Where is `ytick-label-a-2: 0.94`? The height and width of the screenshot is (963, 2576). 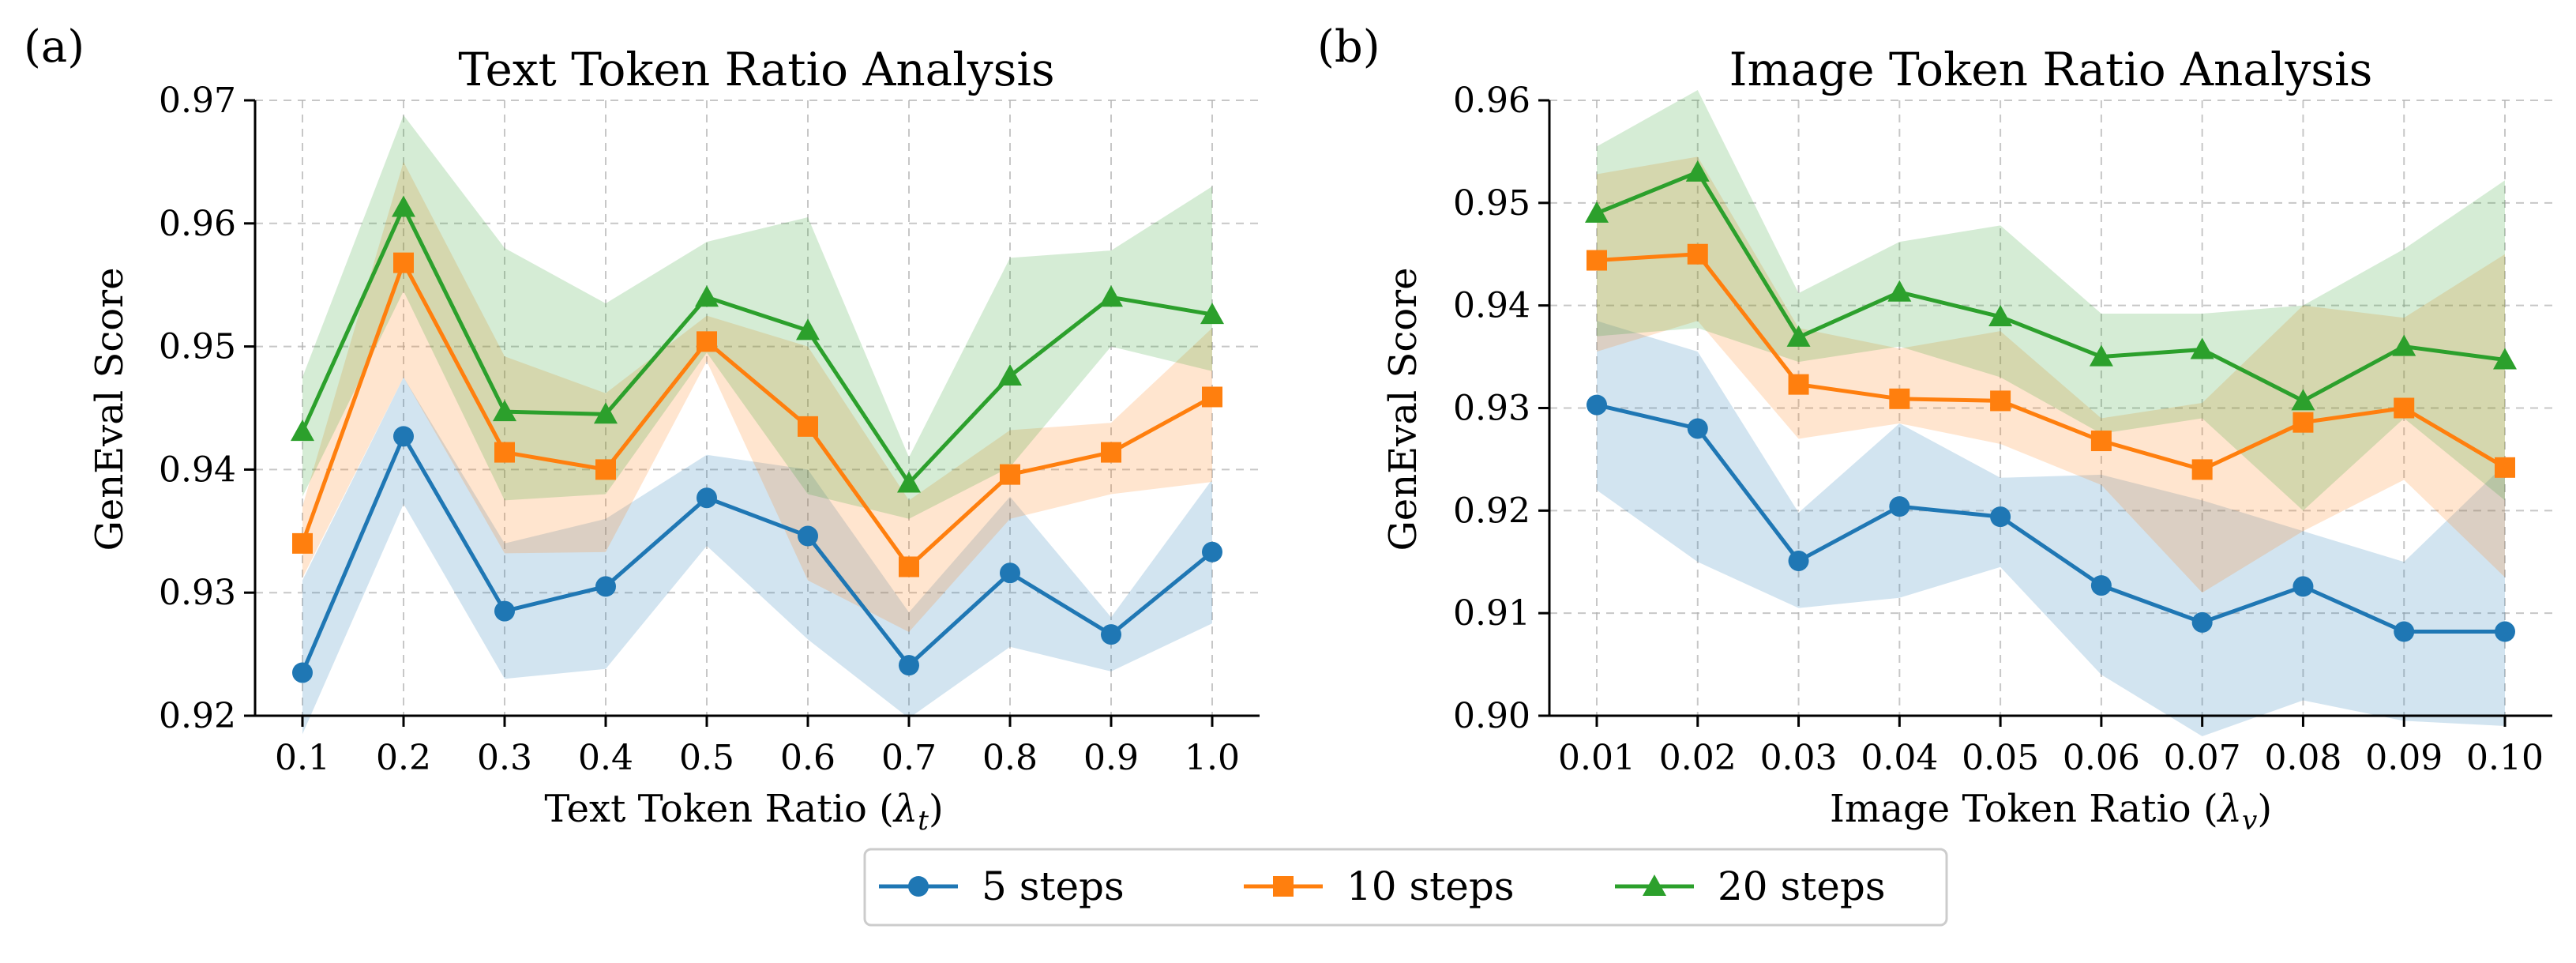
ytick-label-a-2: 0.94 is located at coordinates (197, 470).